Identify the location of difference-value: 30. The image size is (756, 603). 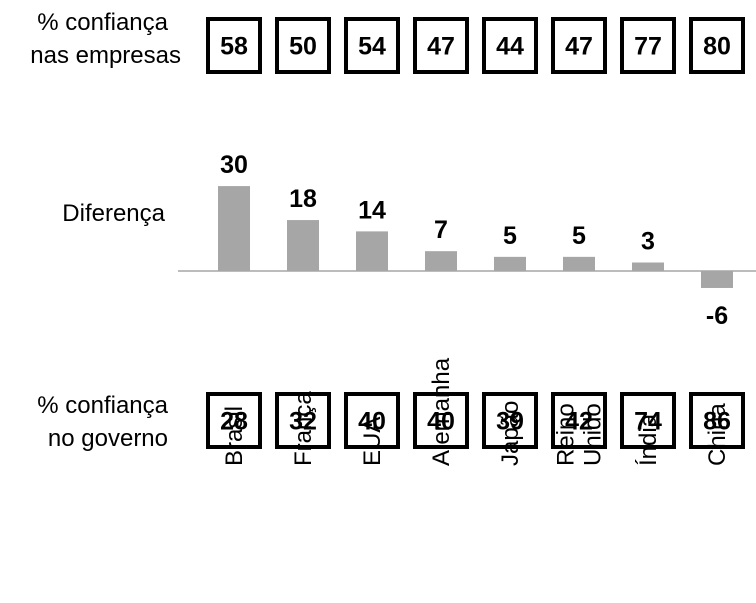
(234, 165).